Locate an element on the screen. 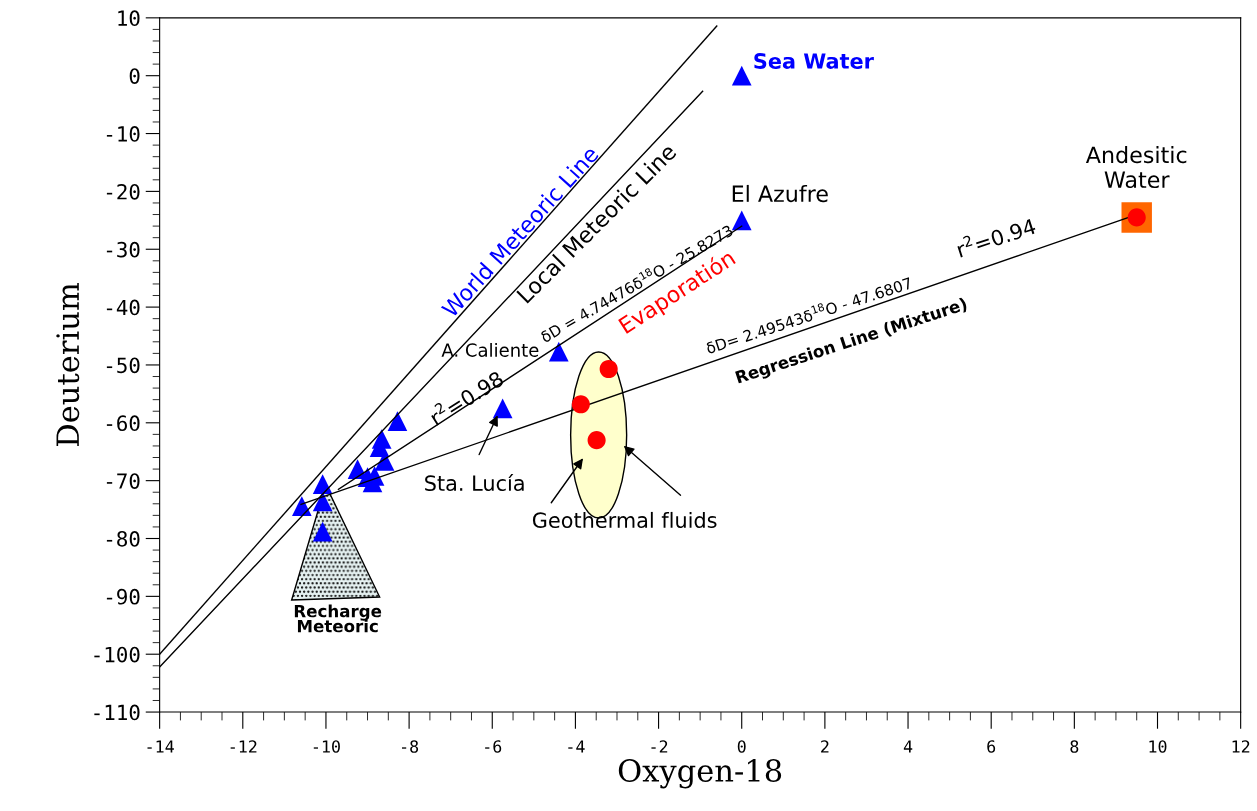  x-tick-label: 12 is located at coordinates (1241, 746).